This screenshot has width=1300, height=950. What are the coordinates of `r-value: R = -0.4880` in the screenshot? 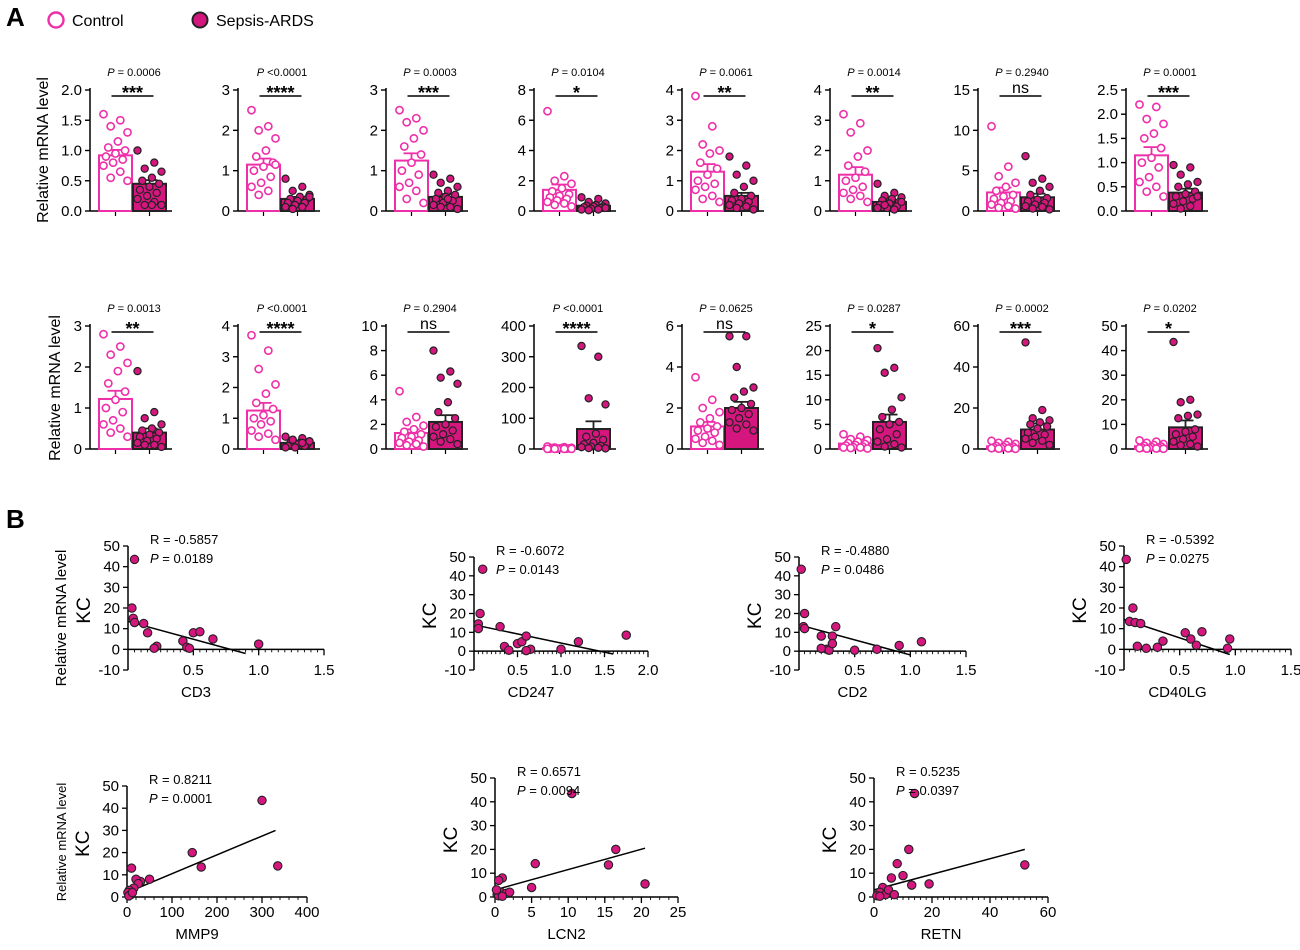 It's located at (855, 550).